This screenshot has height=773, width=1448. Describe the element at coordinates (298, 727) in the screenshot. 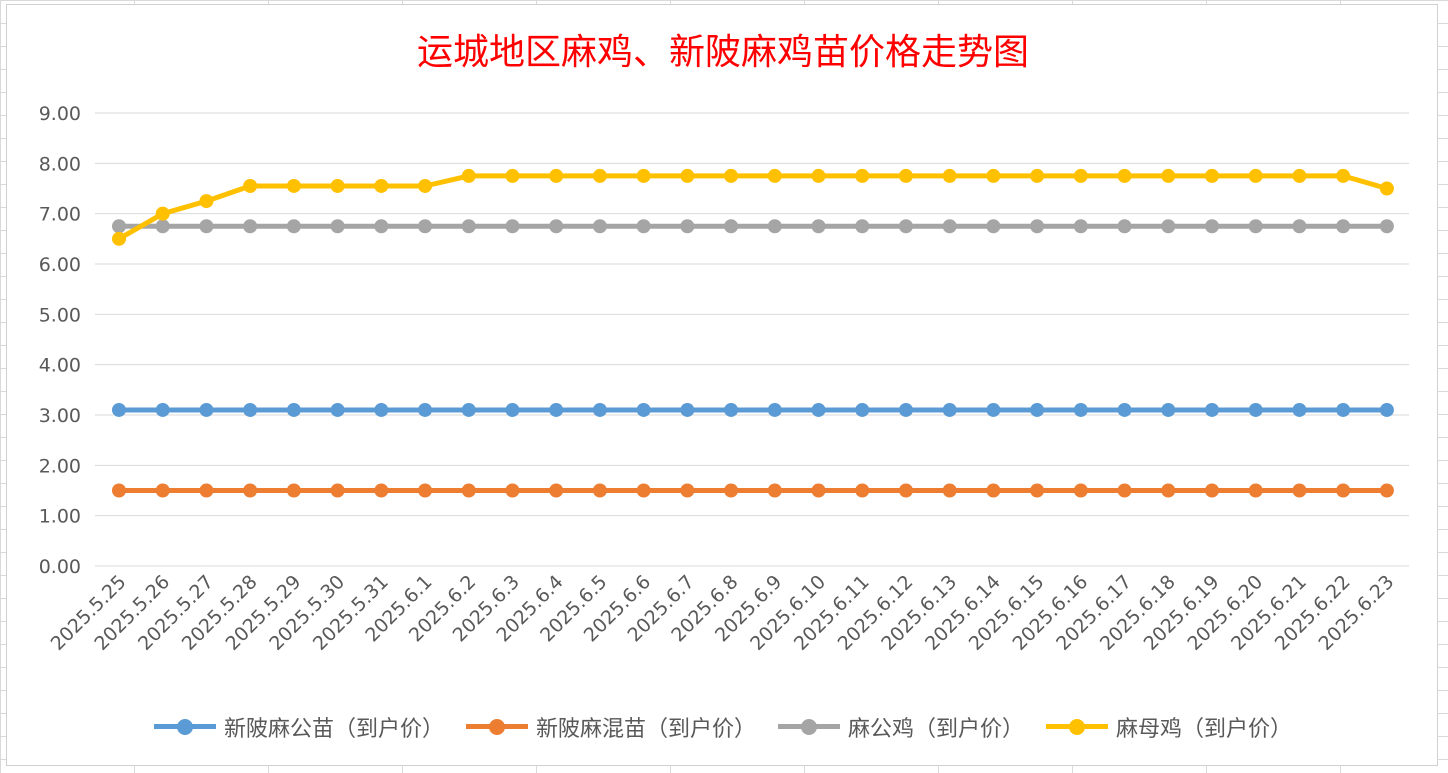

I see `legend-item: 新陂麻公苗（到户价）` at that location.